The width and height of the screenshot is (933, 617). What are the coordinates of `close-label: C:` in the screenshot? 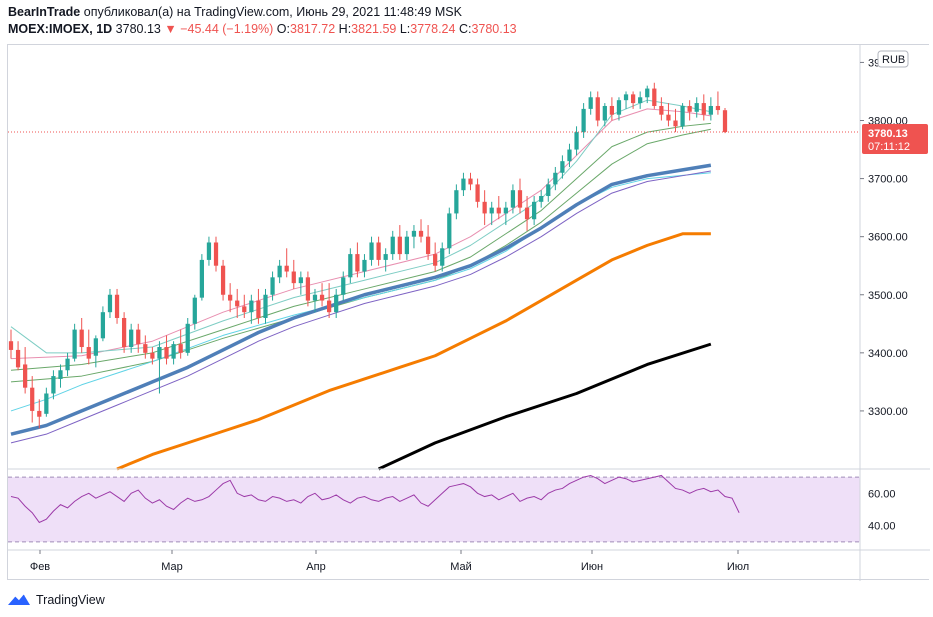 It's located at (465, 29).